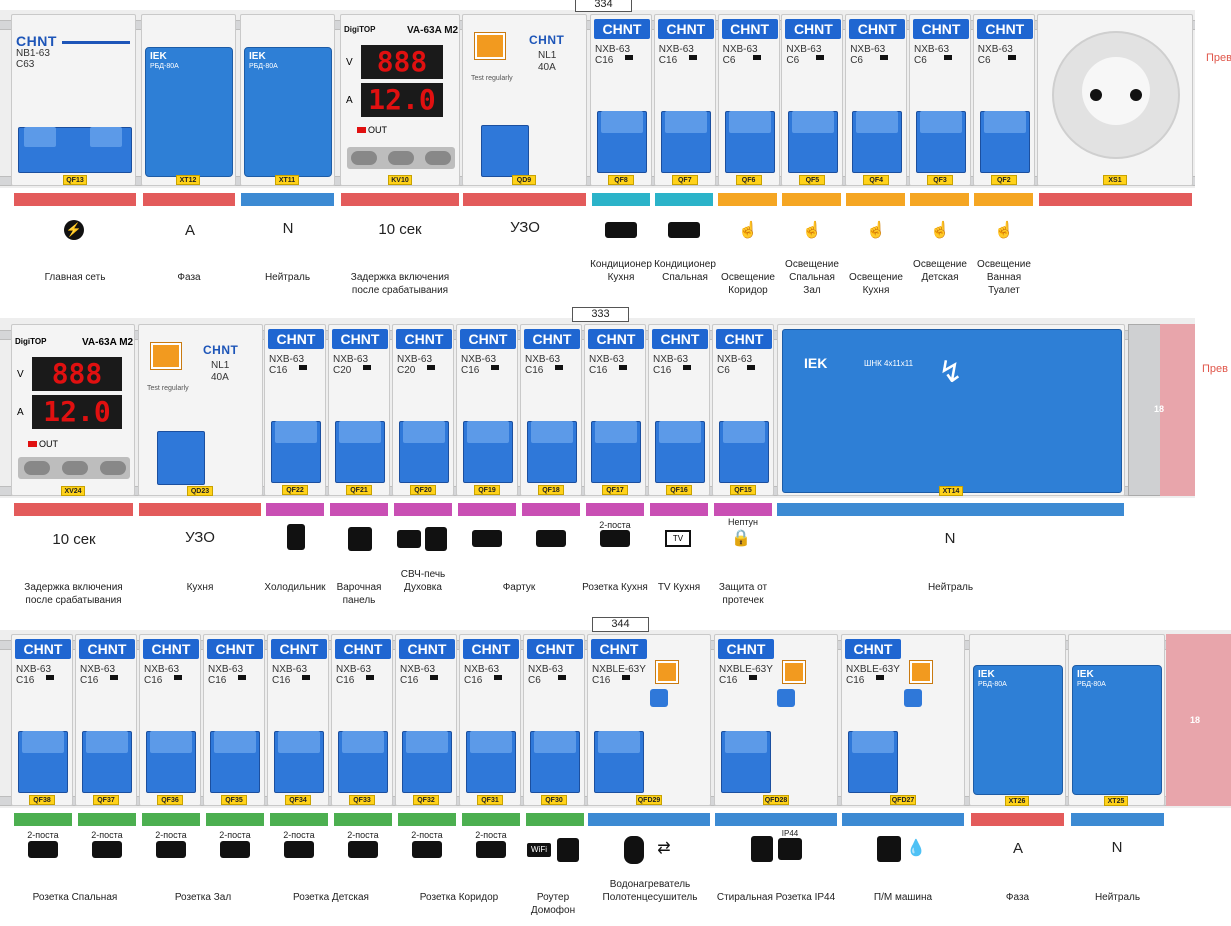  Describe the element at coordinates (200, 537) in the screenshot. I see `rcd-label: УЗО` at that location.